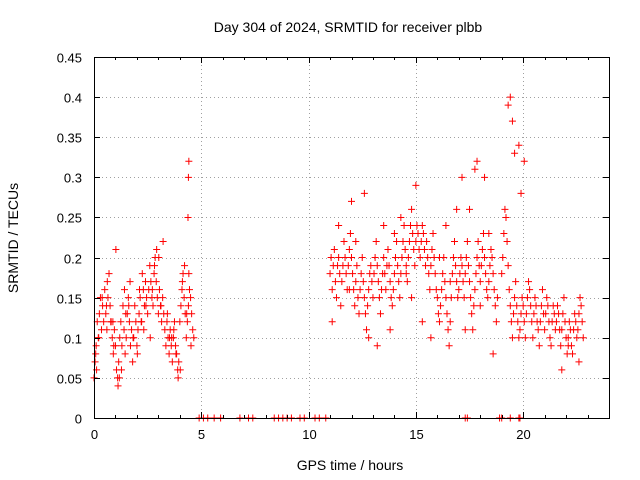  Describe the element at coordinates (69, 218) in the screenshot. I see `y-tick-label: 0.25` at that location.